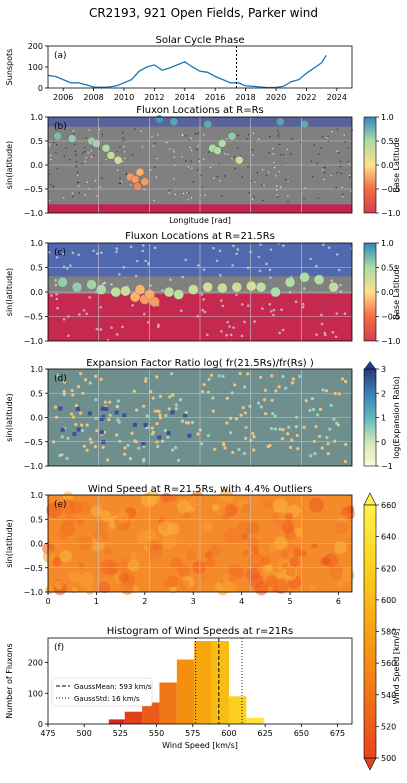  Describe the element at coordinates (215, 97) in the screenshot. I see `x-tick-label: 2016` at that location.